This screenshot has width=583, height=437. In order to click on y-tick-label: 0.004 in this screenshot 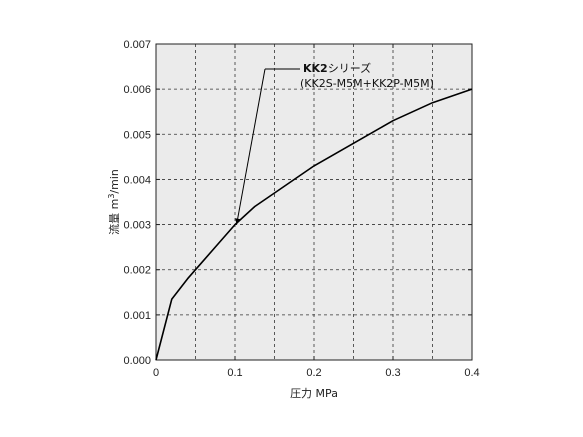, I will do `click(137, 180)`.